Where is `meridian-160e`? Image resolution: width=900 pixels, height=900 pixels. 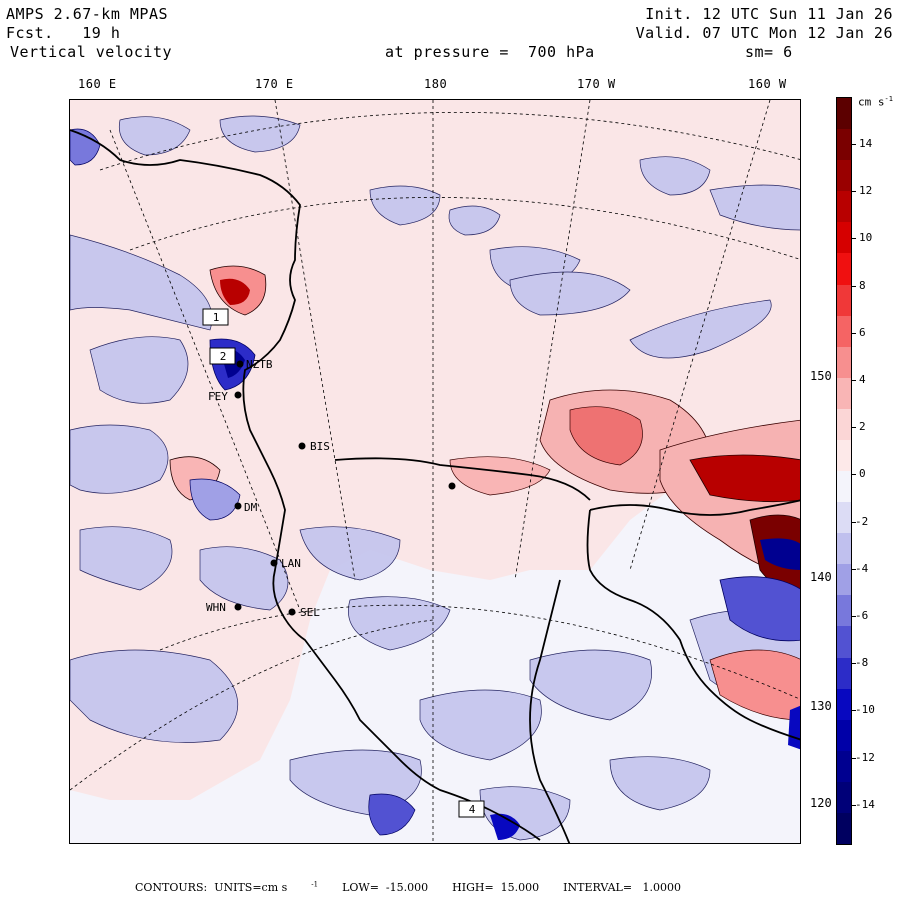 meridian-160e is located at coordinates (205, 370).